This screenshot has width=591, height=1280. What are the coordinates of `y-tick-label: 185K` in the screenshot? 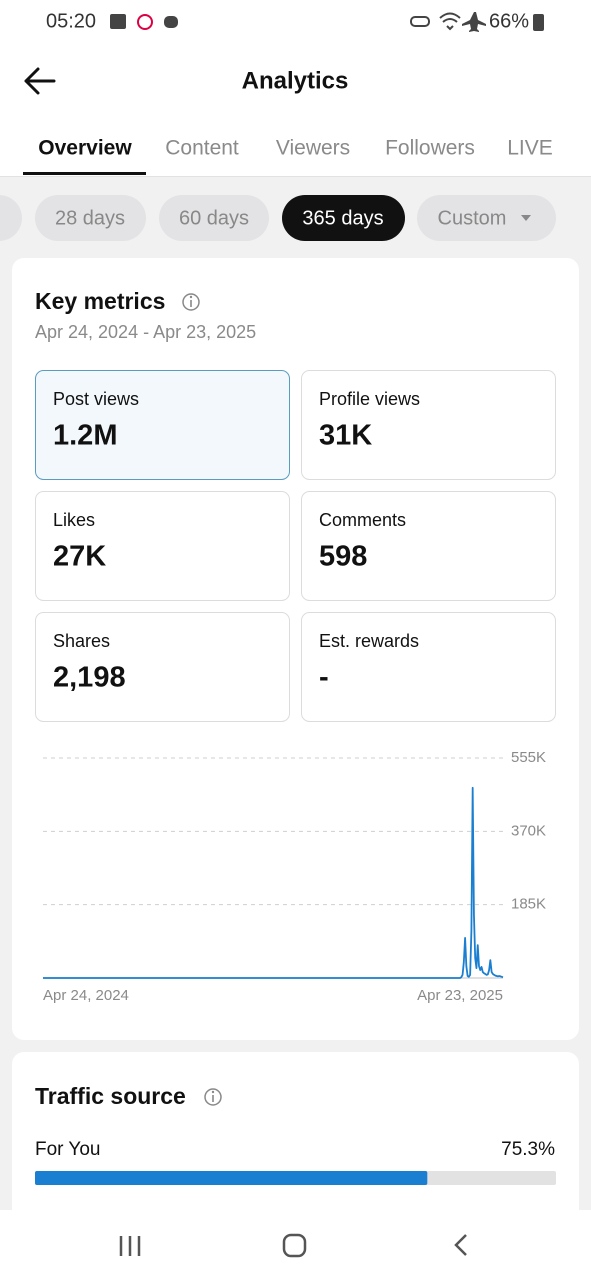 It's located at (528, 904).